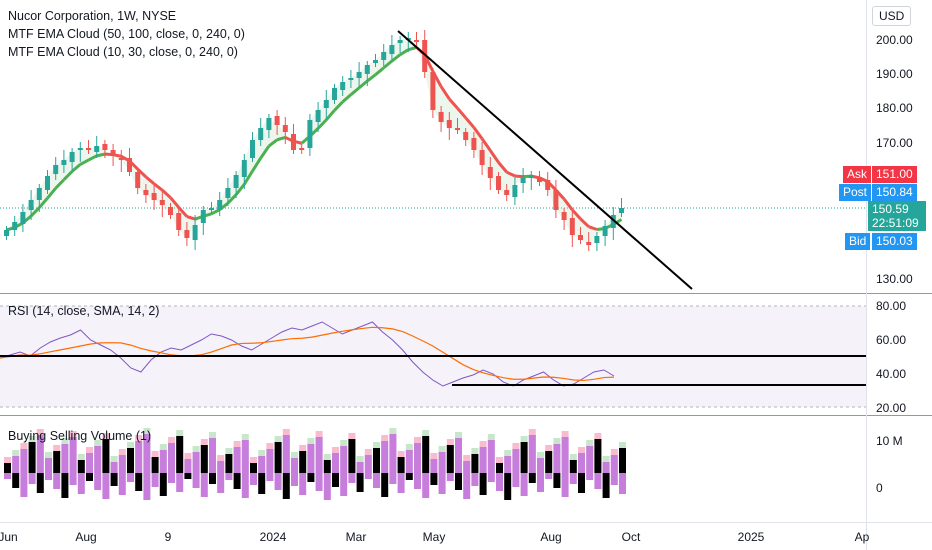 Image resolution: width=932 pixels, height=550 pixels. What do you see at coordinates (892, 16) in the screenshot?
I see `currency-selector: USD` at bounding box center [892, 16].